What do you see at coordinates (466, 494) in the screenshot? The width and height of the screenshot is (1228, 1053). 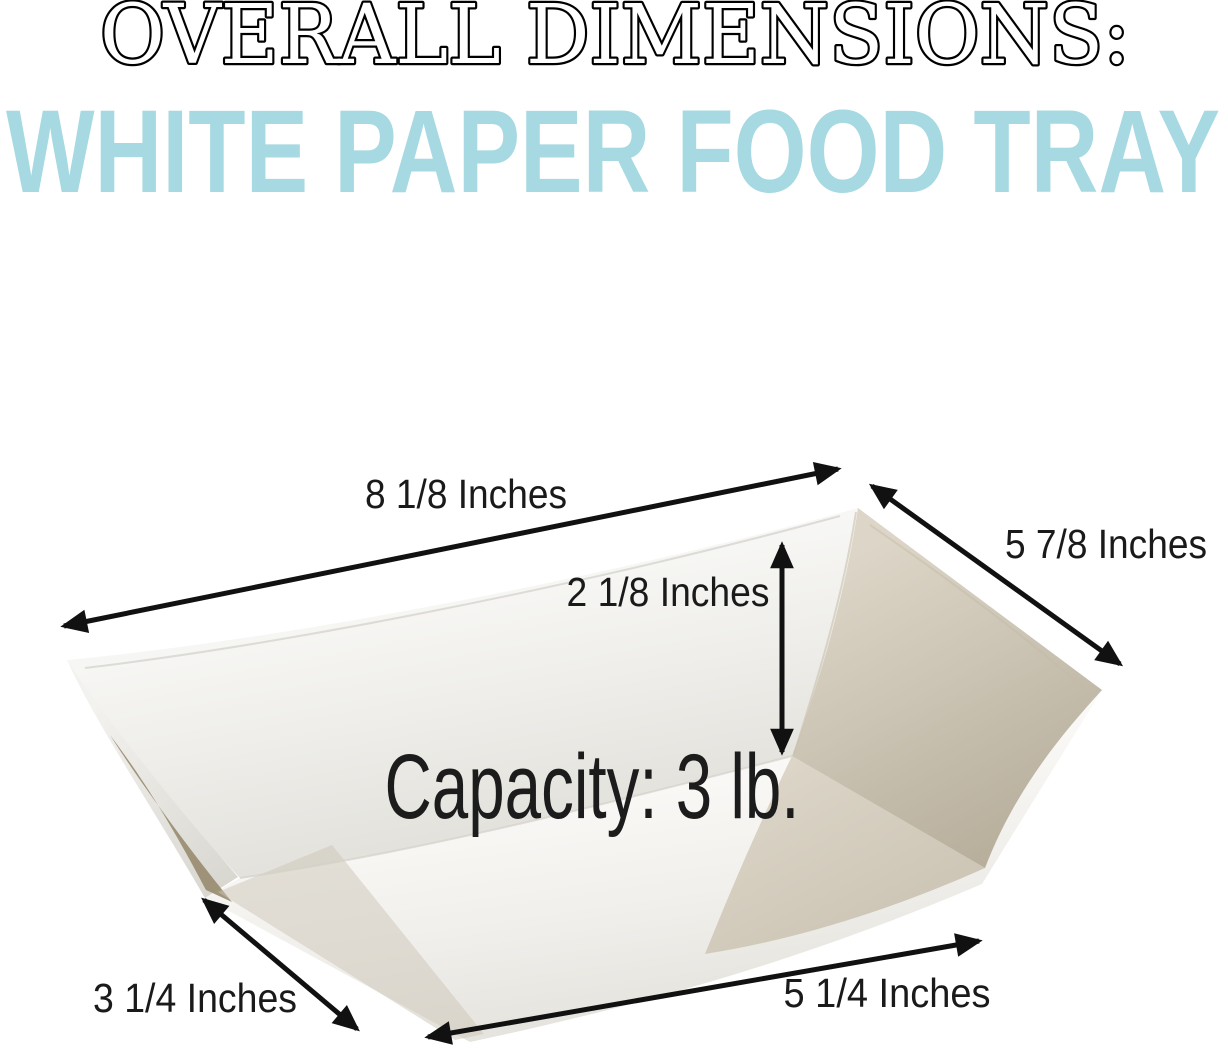 I see `dimension-label-top-length: 8 1/8 Inches` at bounding box center [466, 494].